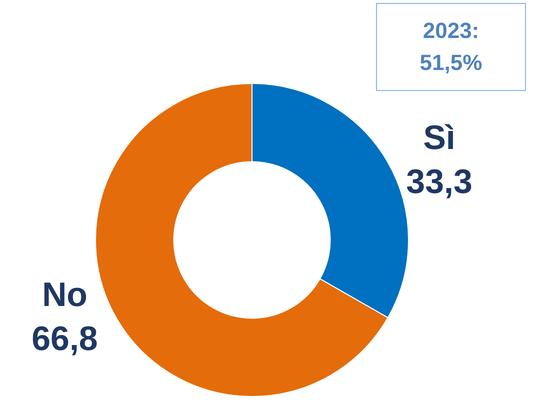 The width and height of the screenshot is (535, 402). I want to click on data-label: 33,3, so click(439, 181).